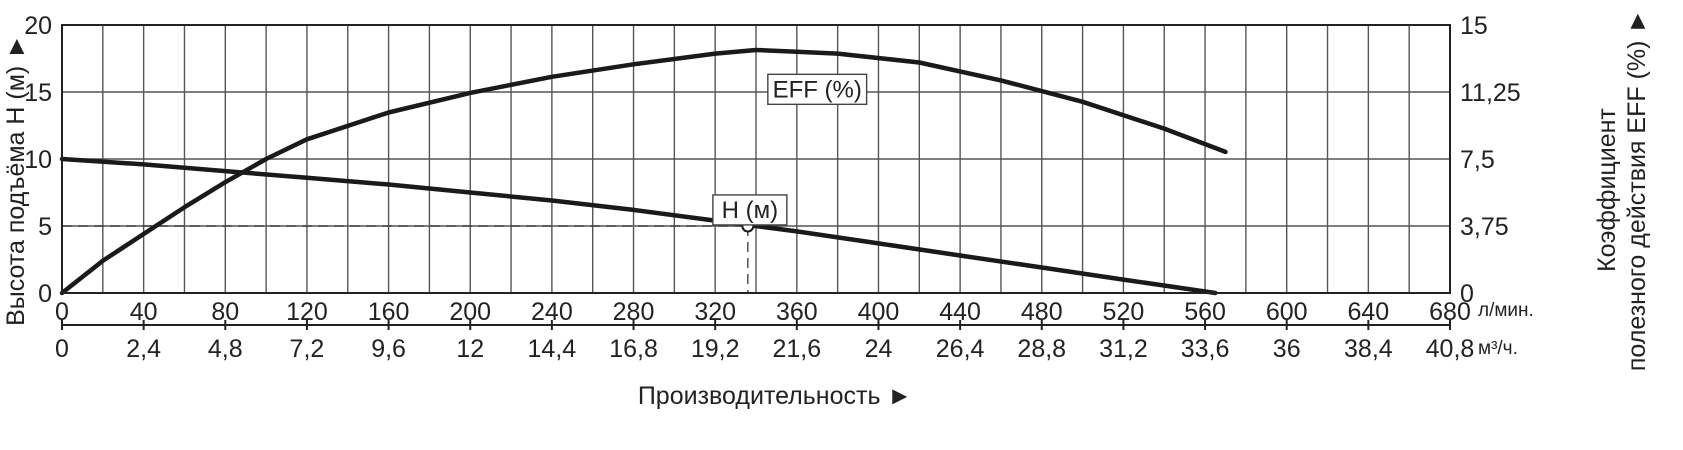 The image size is (1683, 450). I want to click on x-secondary-tick-label: 38,4, so click(1368, 349).